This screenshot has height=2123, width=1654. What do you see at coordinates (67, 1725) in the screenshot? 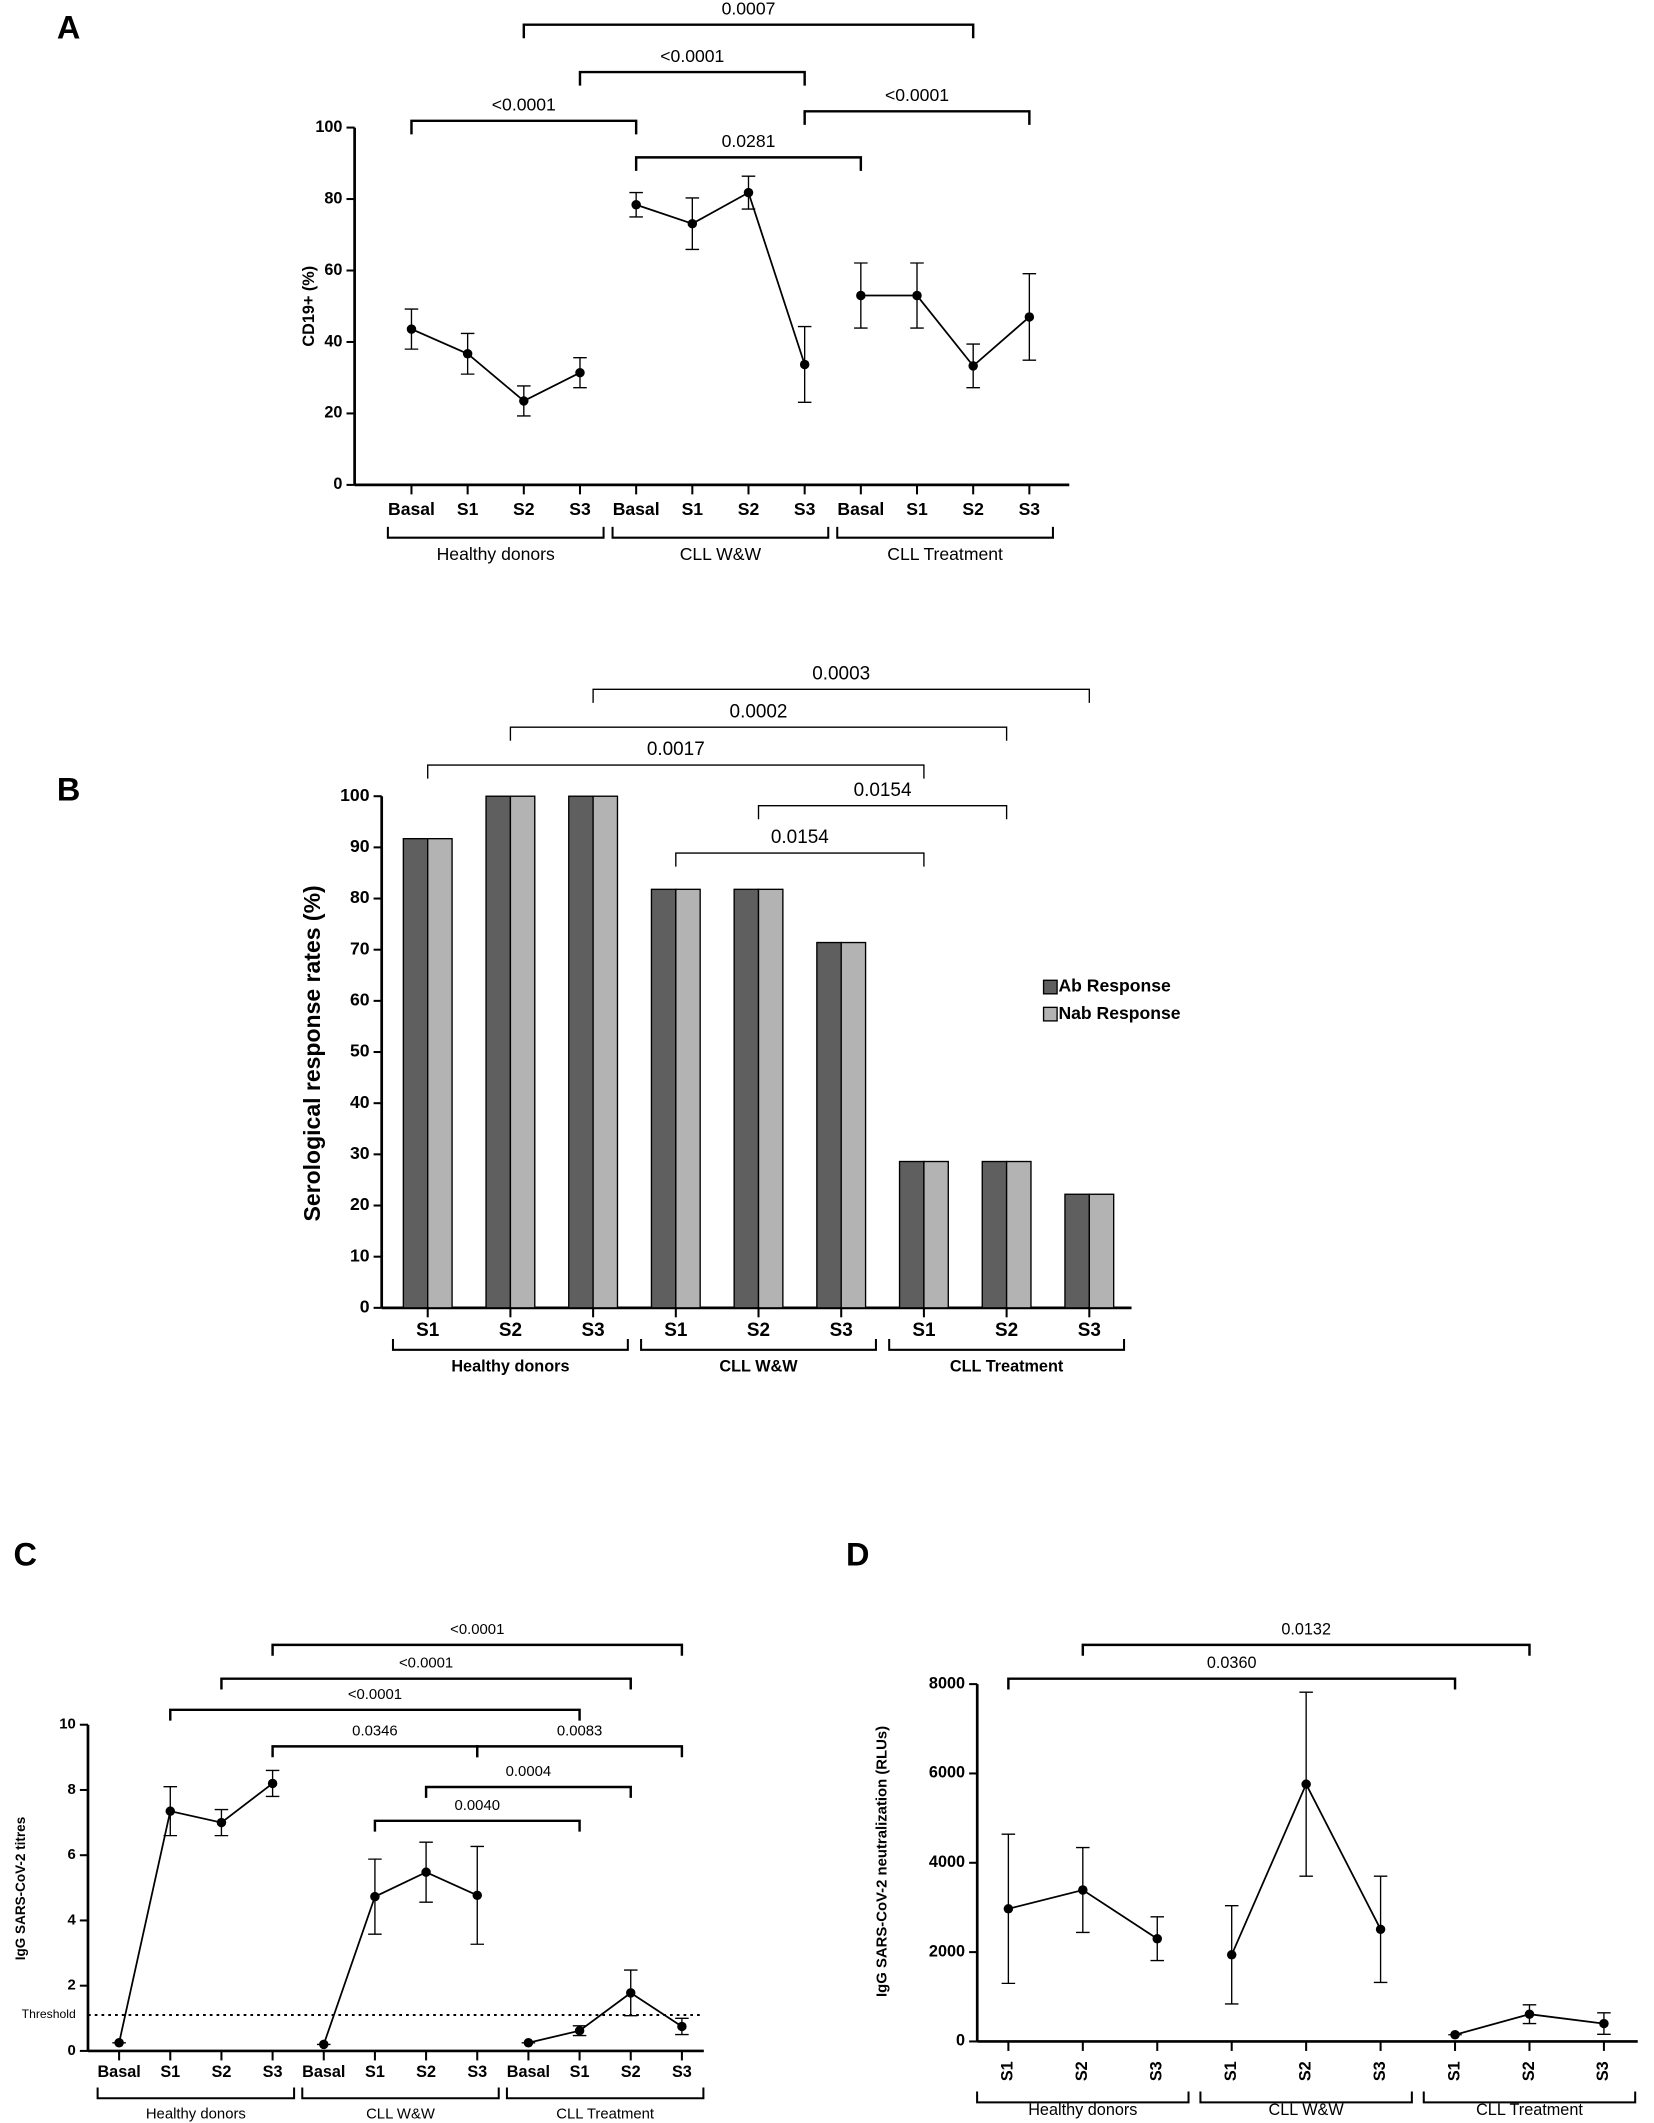
I see `y-tick-label: 10` at bounding box center [67, 1725].